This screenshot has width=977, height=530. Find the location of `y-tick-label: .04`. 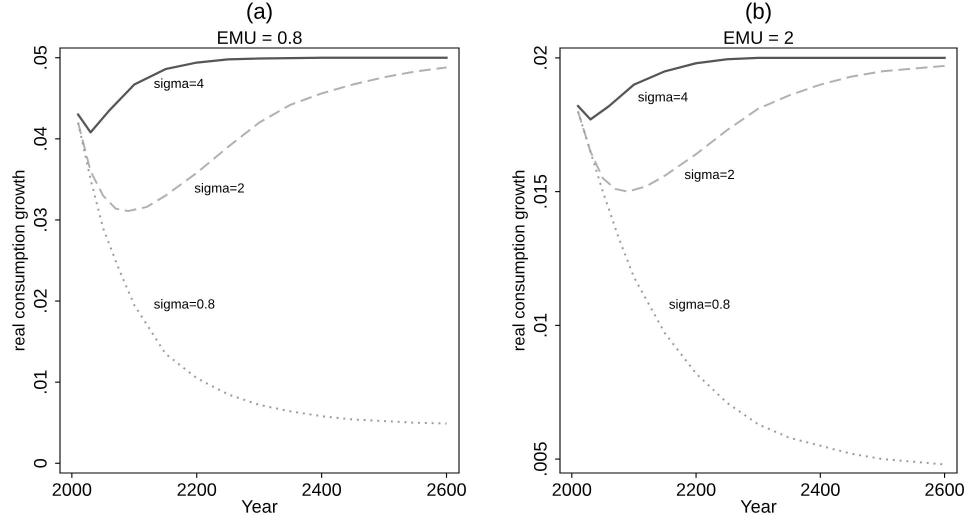

y-tick-label: .04 is located at coordinates (40, 138).